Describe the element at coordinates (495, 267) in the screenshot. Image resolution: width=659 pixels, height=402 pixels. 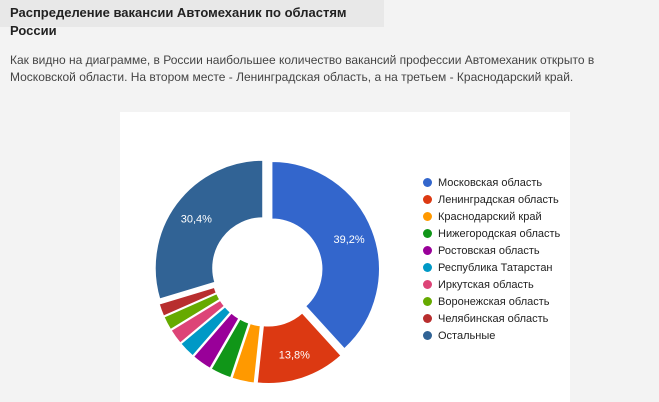
I see `legend-label: Республика Татарстан` at that location.